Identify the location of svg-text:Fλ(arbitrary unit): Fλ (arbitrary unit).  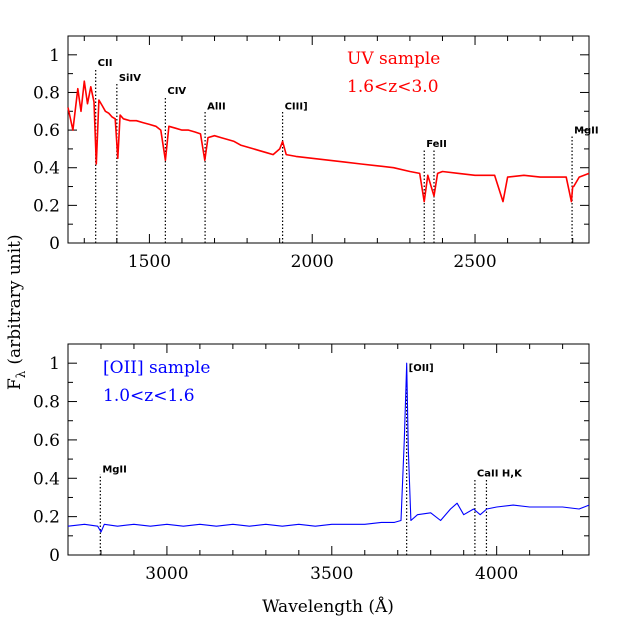
(16, 312).